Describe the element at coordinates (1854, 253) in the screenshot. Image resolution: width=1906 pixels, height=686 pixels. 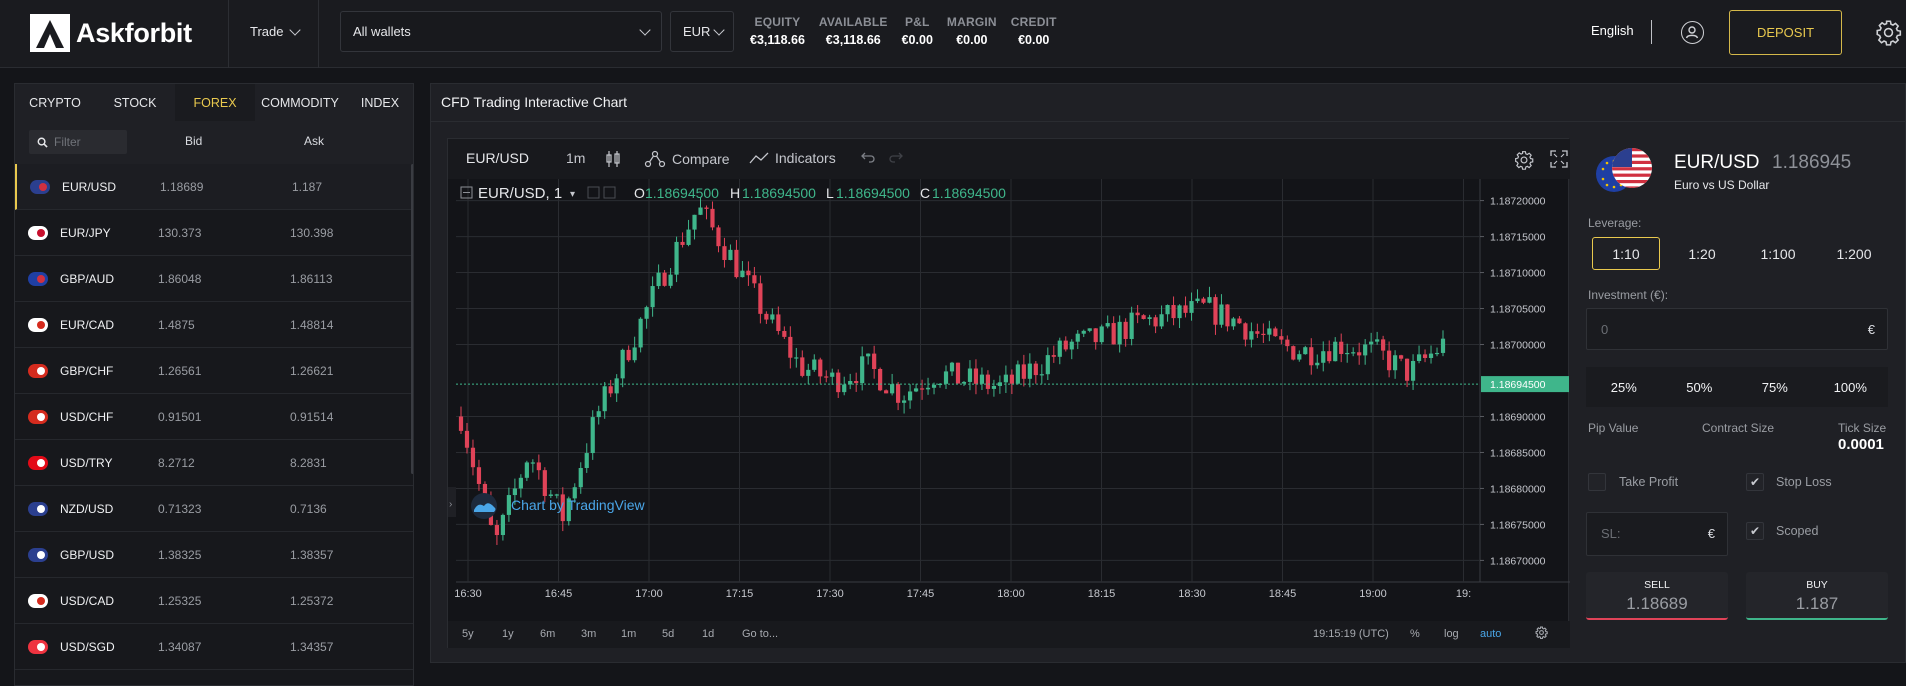
I see `leverage-1-200: 1:200` at that location.